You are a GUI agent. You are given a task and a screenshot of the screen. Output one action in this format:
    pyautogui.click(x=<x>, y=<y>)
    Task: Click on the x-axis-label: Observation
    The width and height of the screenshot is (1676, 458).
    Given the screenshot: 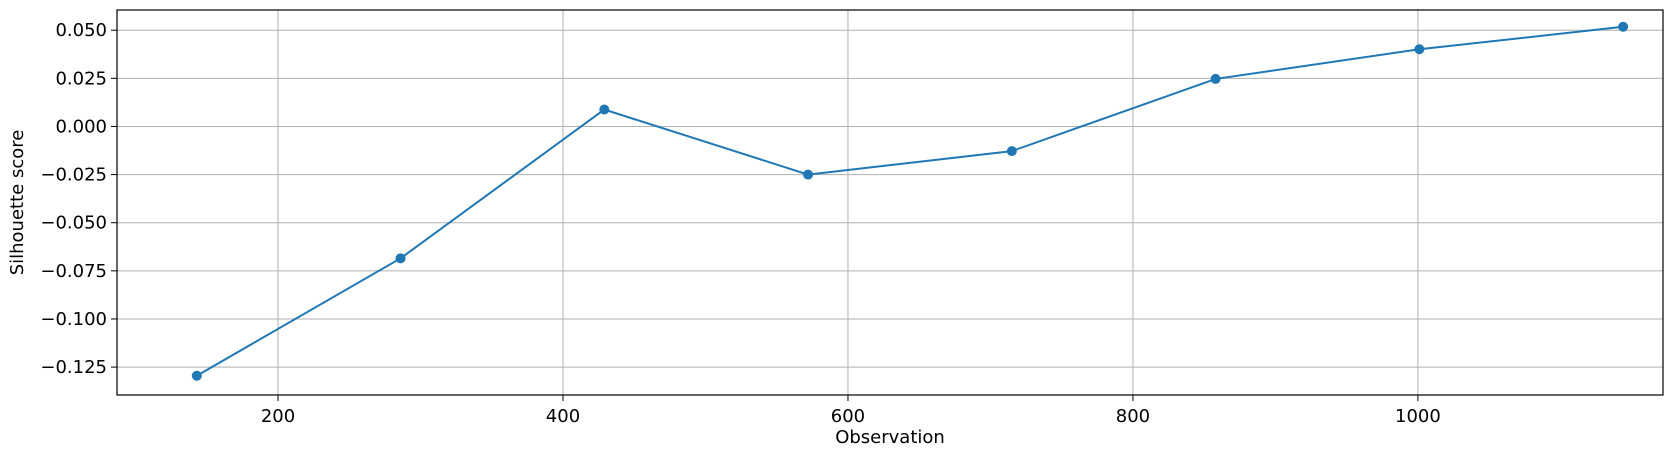 What is the action you would take?
    pyautogui.click(x=890, y=437)
    